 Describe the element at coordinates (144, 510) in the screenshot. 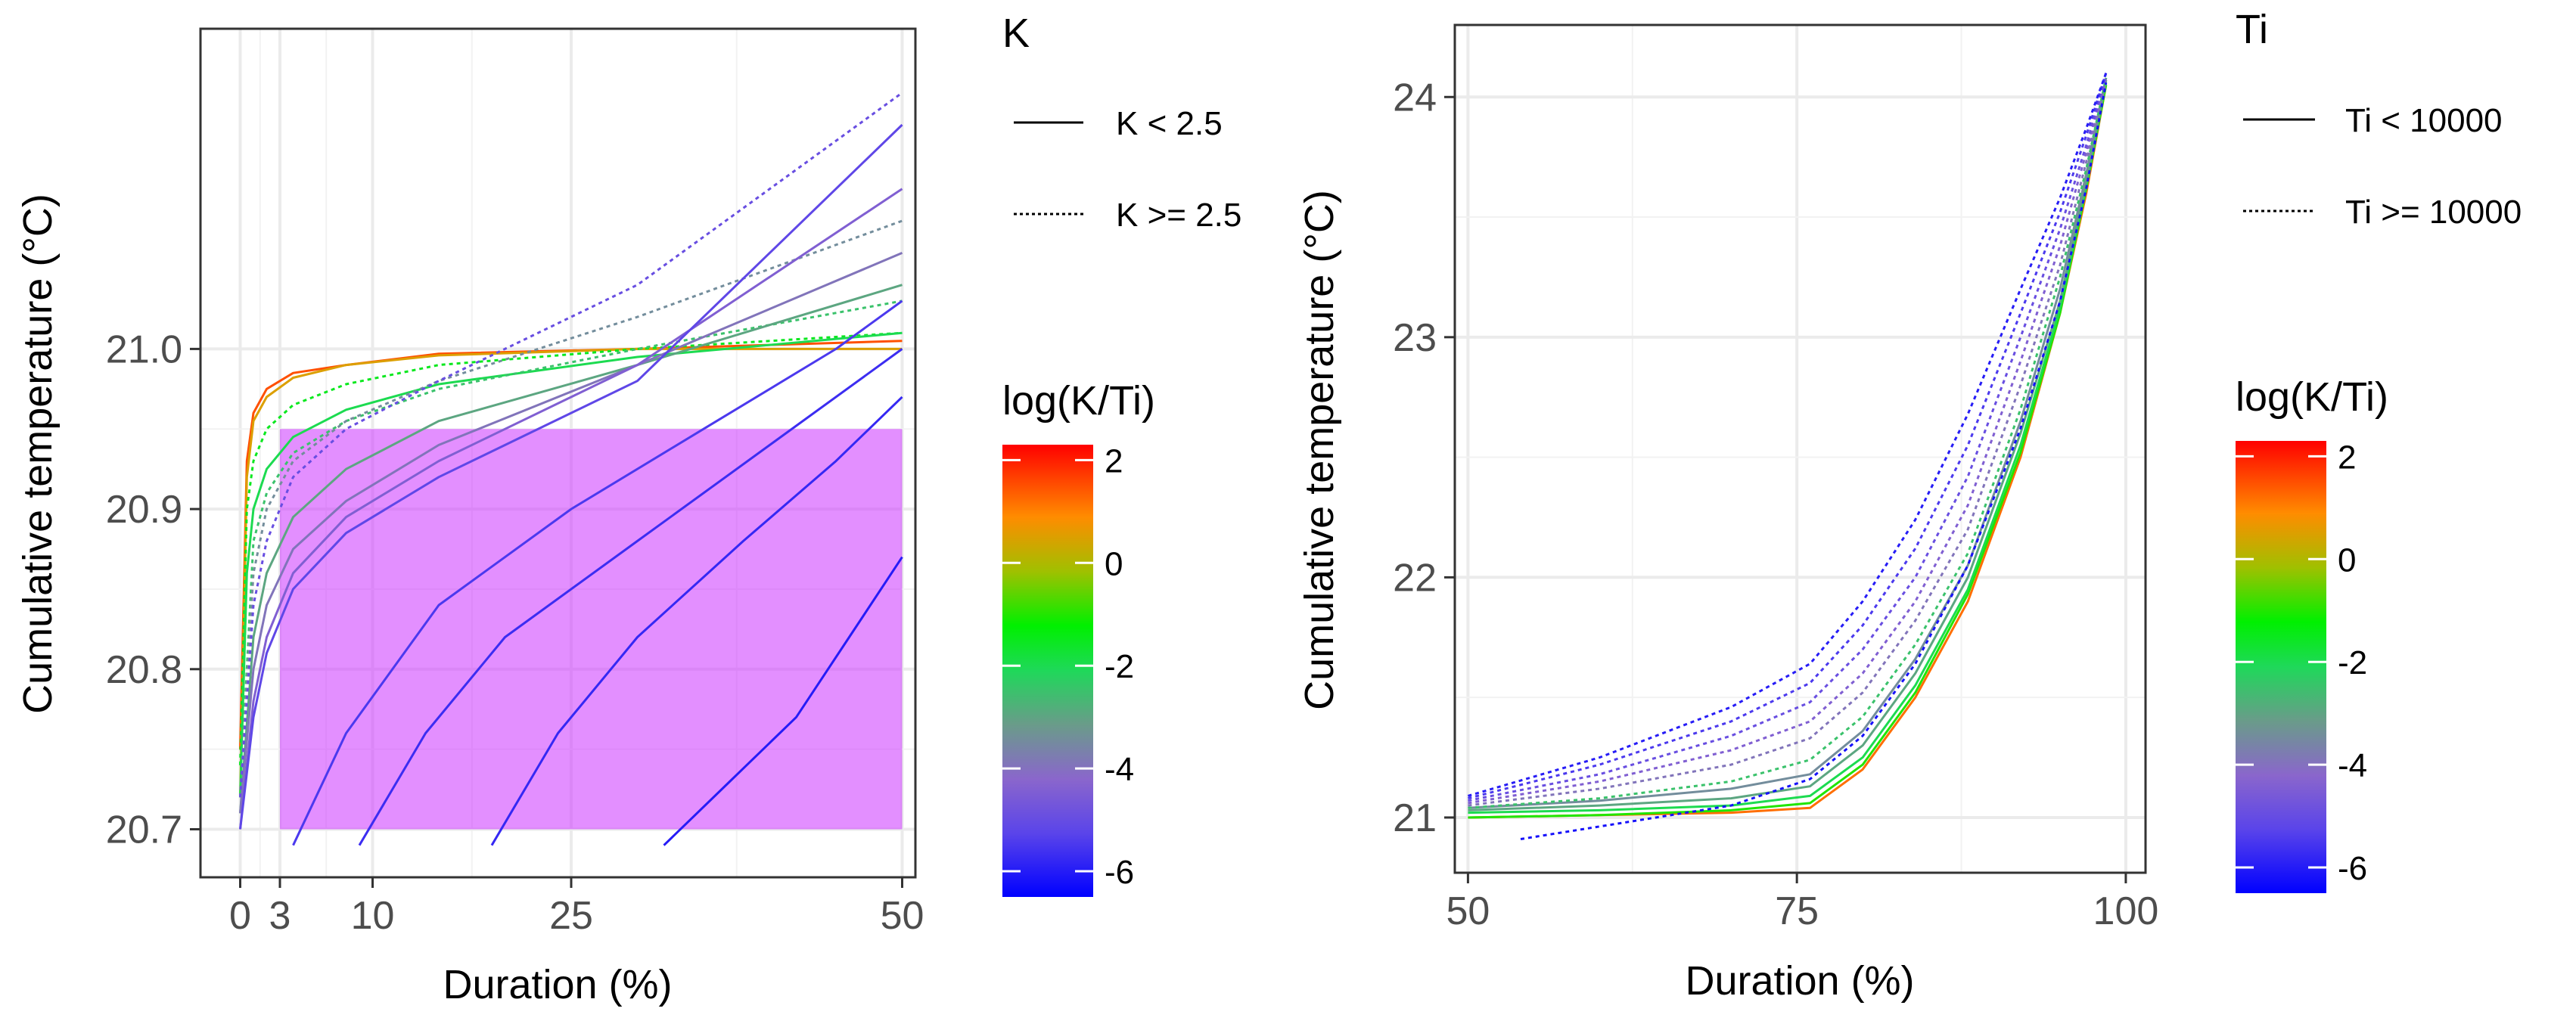

I see `y-tick-label: 20.9` at that location.